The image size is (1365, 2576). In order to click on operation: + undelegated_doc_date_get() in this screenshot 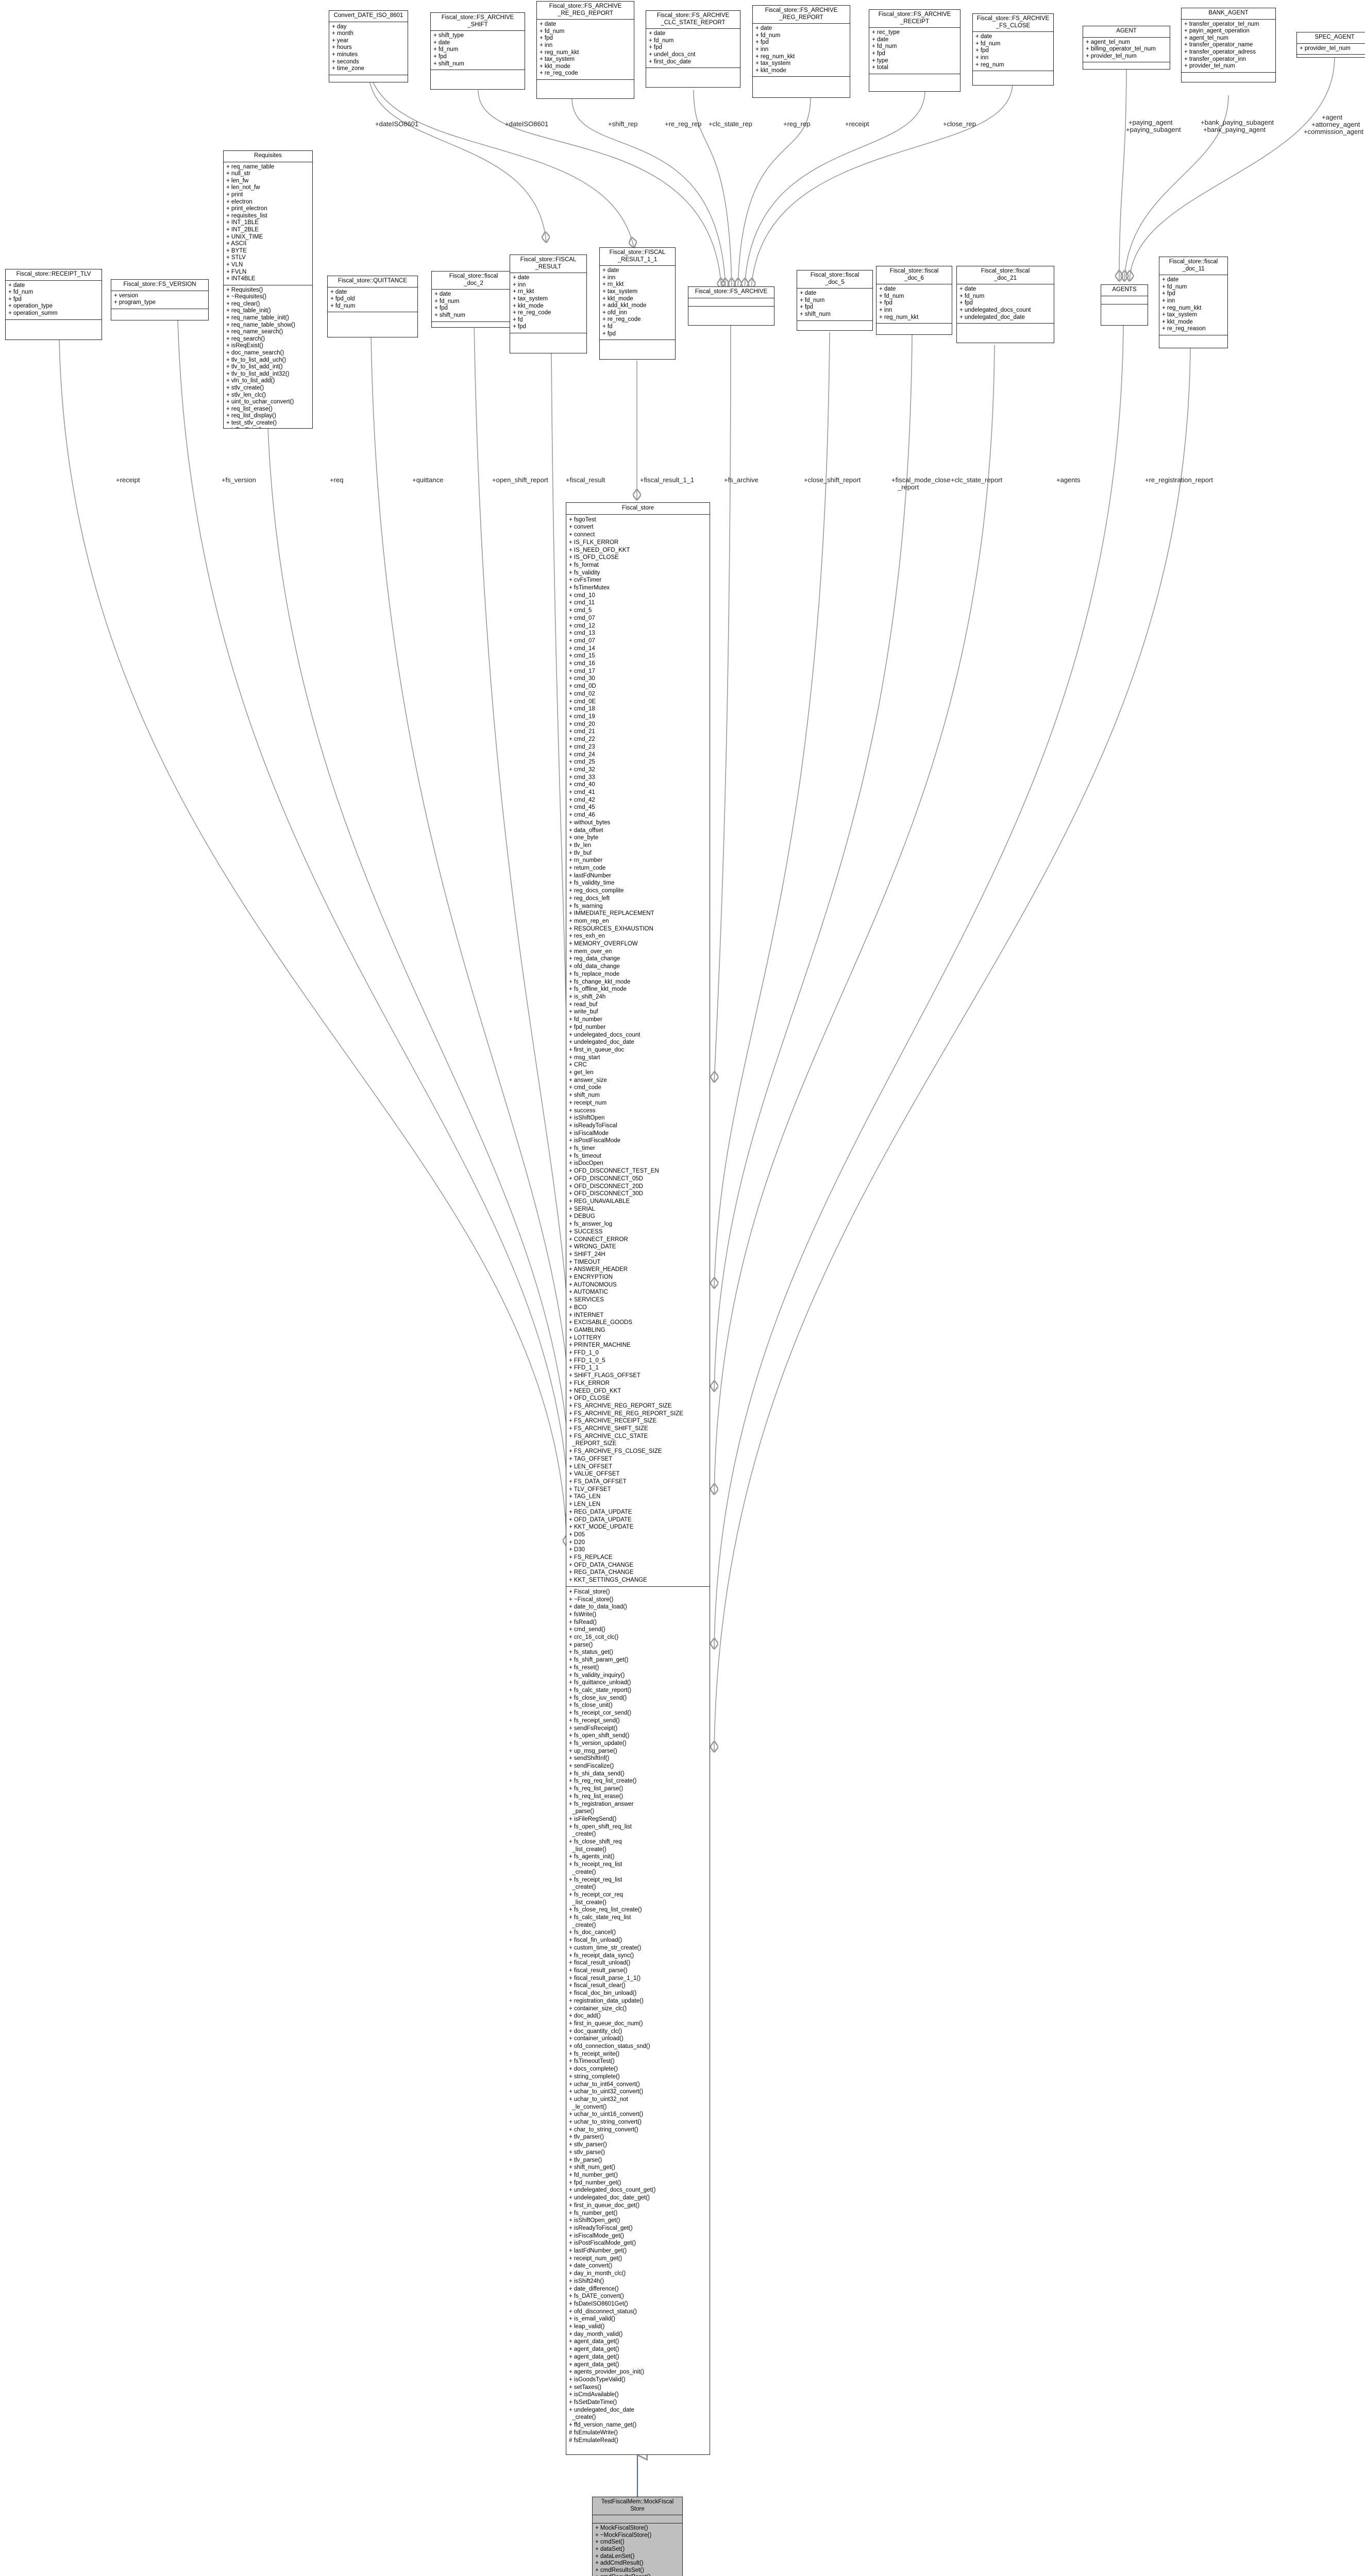, I will do `click(609, 2198)`.